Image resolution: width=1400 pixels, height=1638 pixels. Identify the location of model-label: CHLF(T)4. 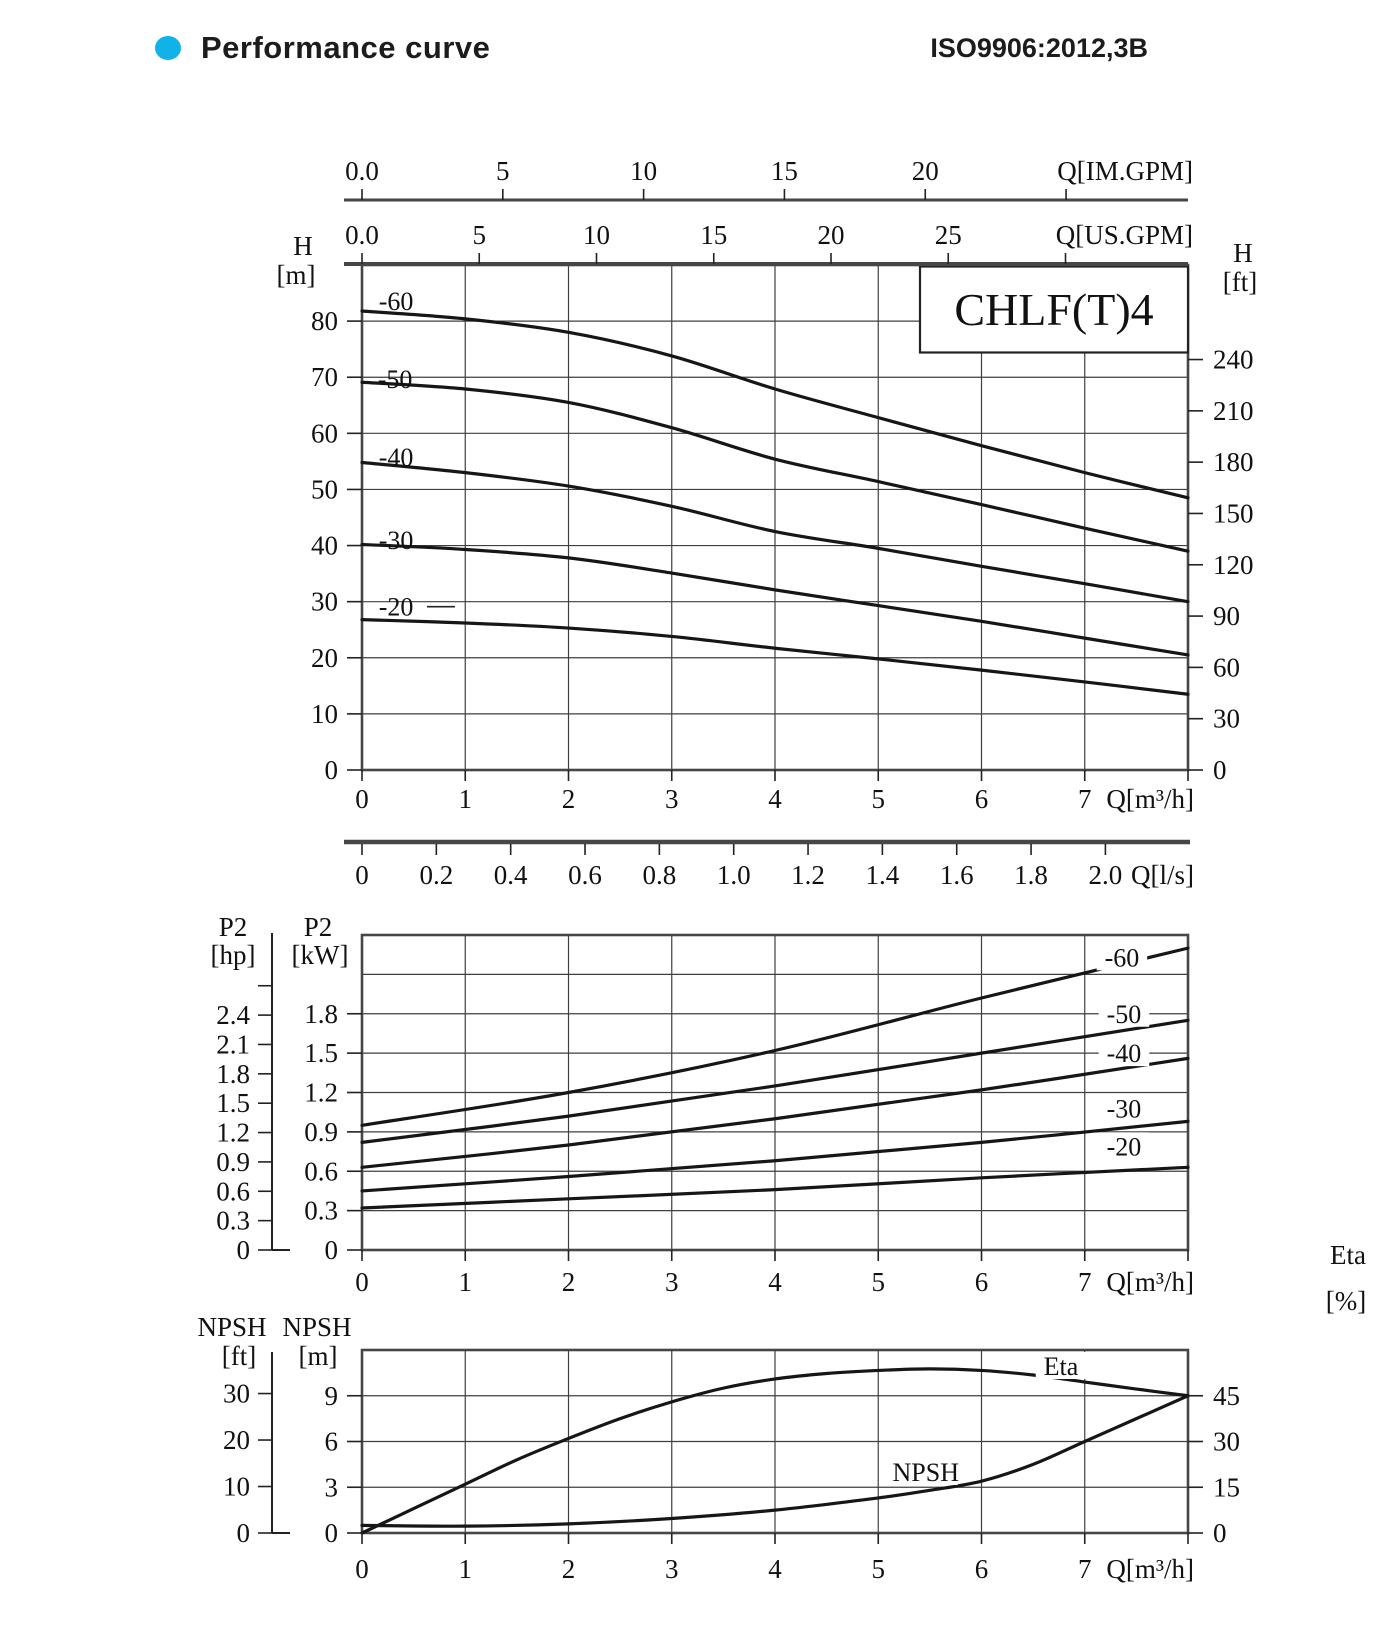
(1053, 309).